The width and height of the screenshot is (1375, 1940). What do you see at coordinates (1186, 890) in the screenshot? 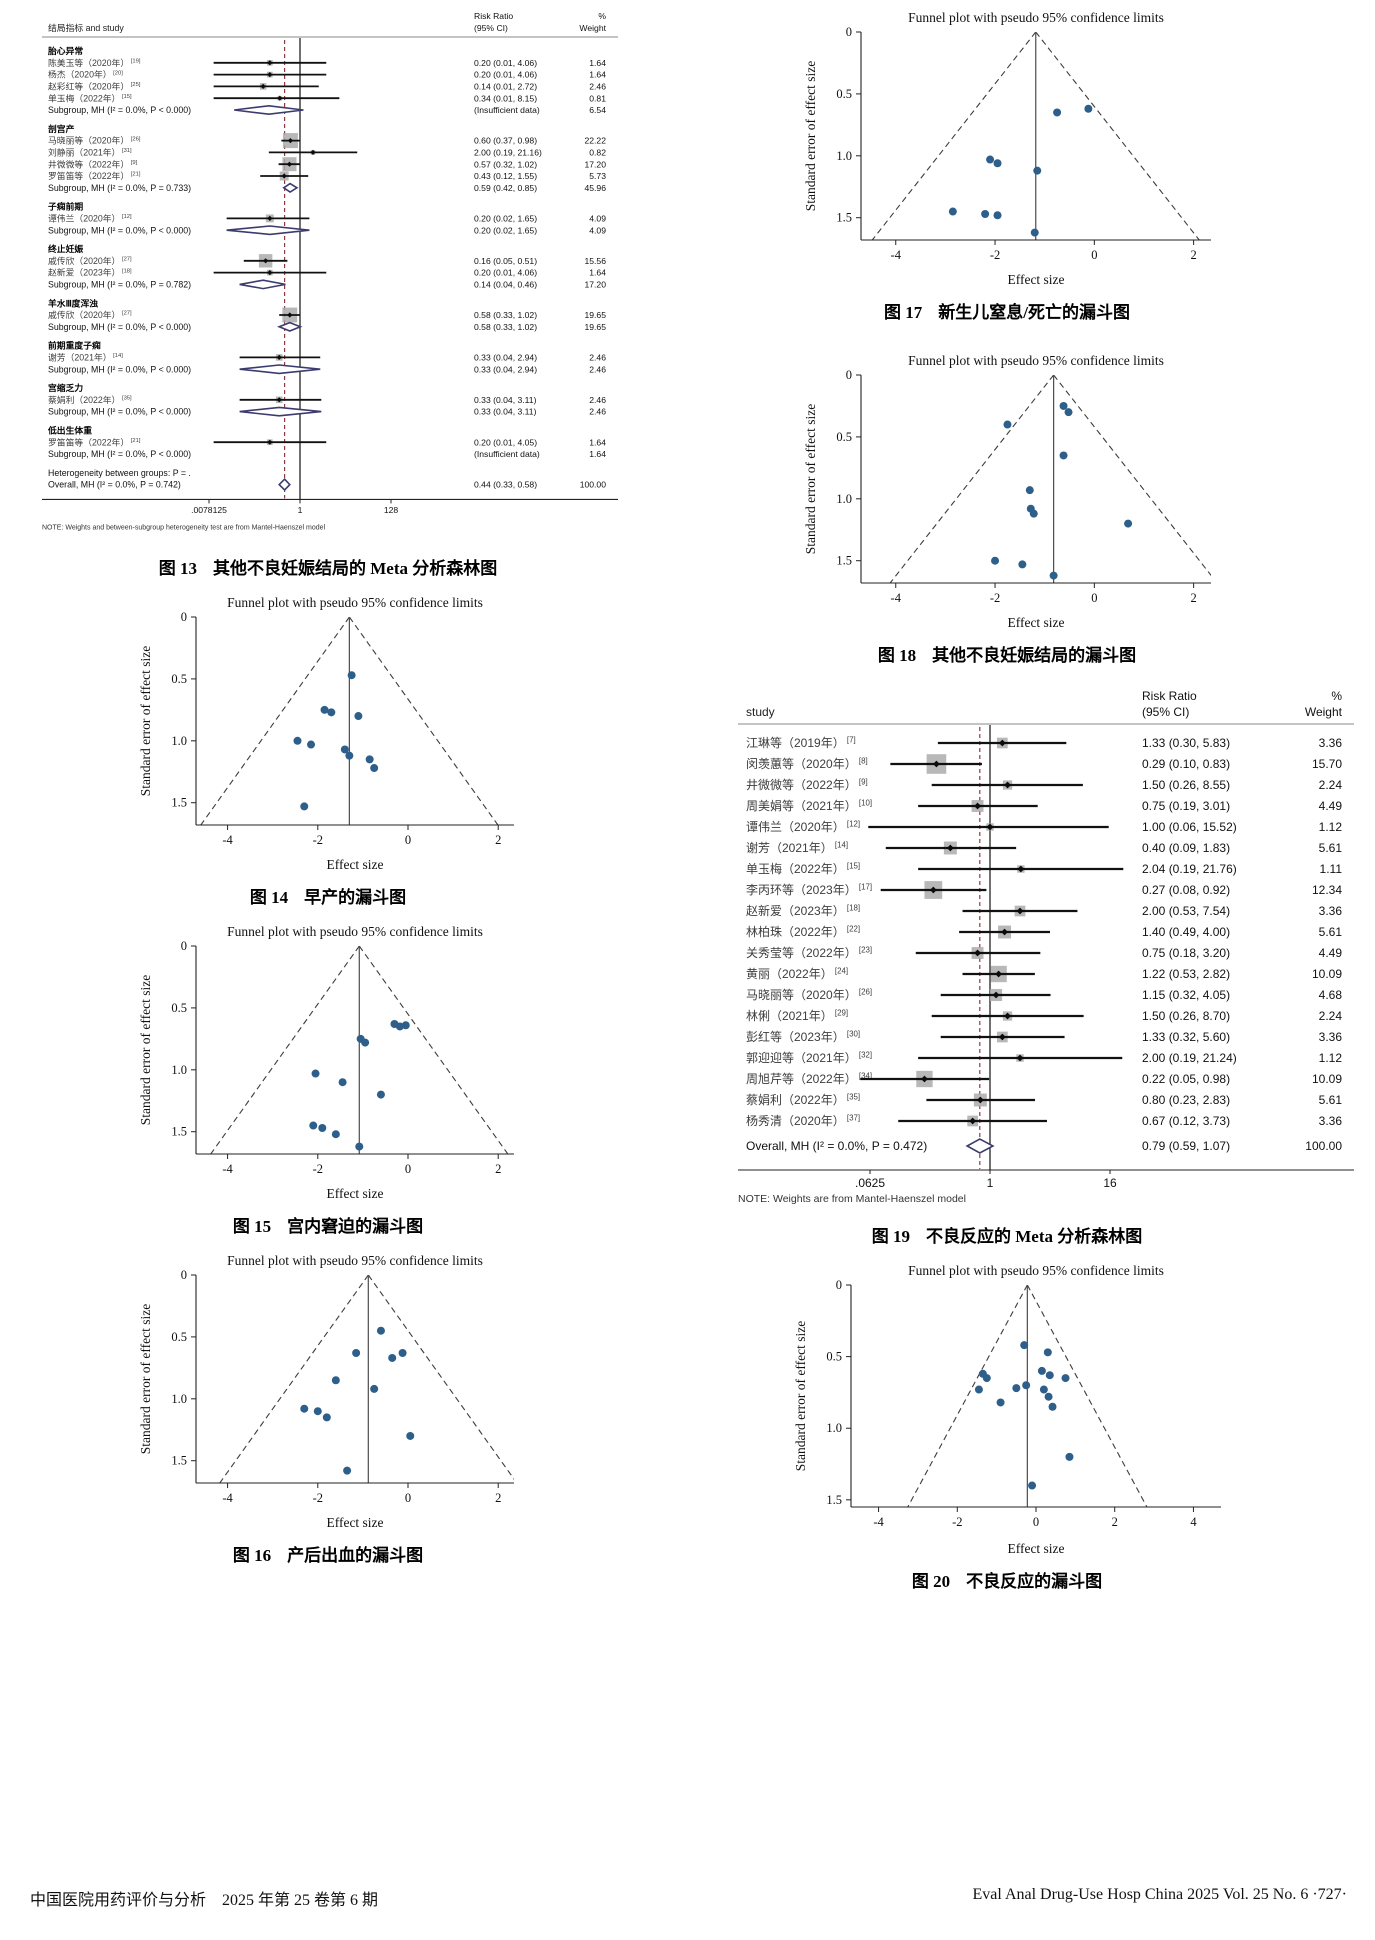
I see `svg-text: 0.27 (0.08, 0.92)` at bounding box center [1186, 890].